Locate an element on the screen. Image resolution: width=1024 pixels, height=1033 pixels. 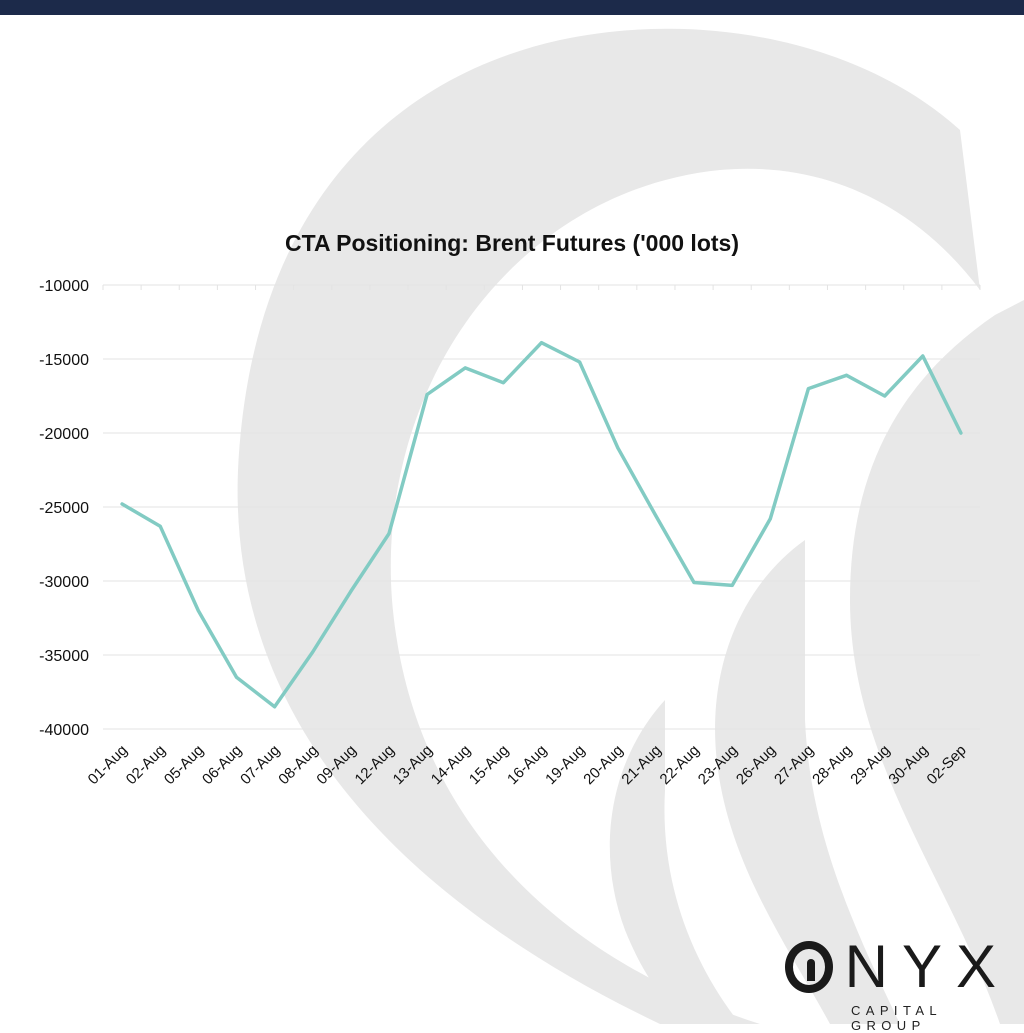
x-tick-label: 22-Aug is located at coordinates (680, 765).